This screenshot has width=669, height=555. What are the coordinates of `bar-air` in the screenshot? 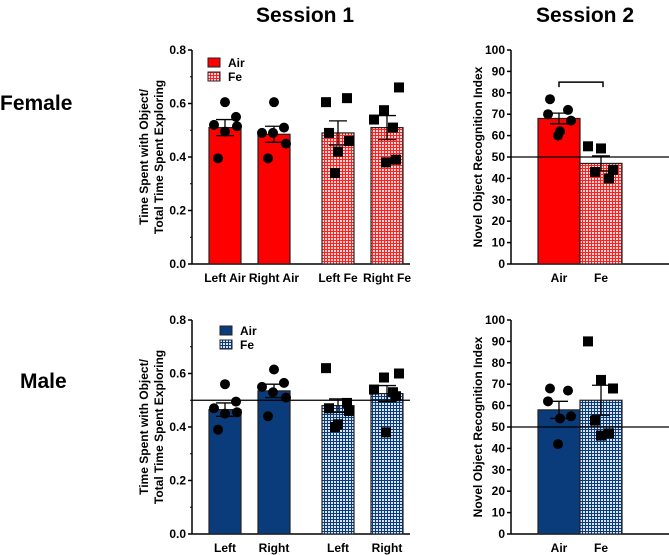 It's located at (559, 472).